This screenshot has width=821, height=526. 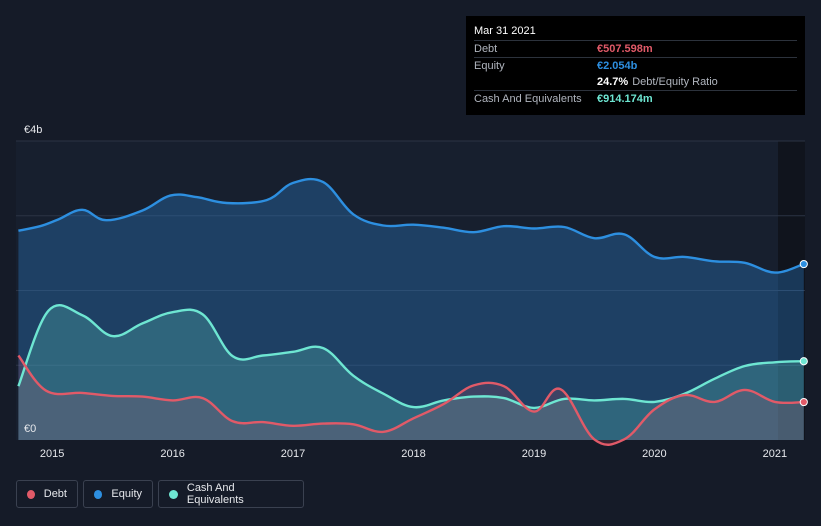 I want to click on legend-label: Cash And Equivalents, so click(x=215, y=494).